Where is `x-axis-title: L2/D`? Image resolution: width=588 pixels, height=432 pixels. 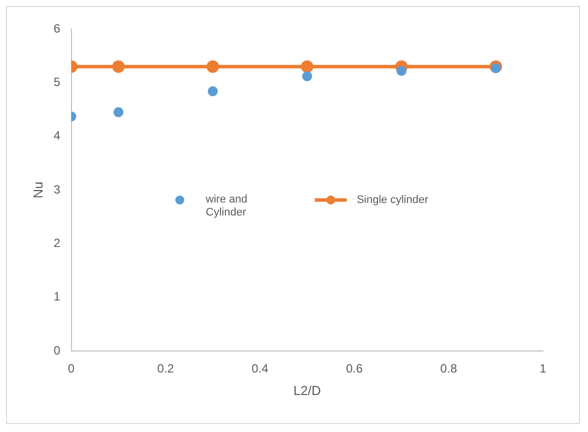
x-axis-title: L2/D is located at coordinates (307, 390).